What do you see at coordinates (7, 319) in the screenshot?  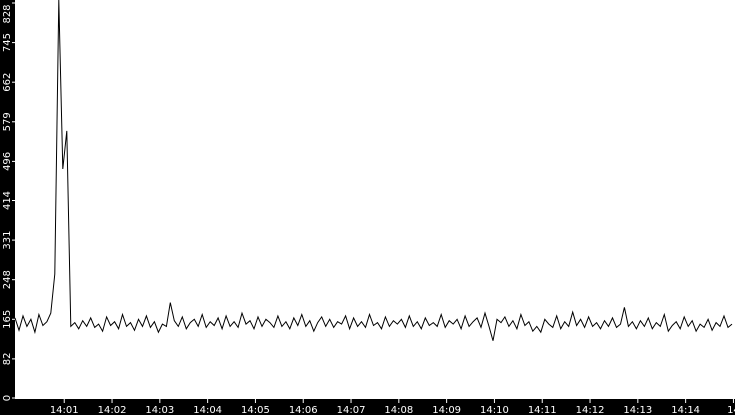 I see `y-tick-label: 165` at bounding box center [7, 319].